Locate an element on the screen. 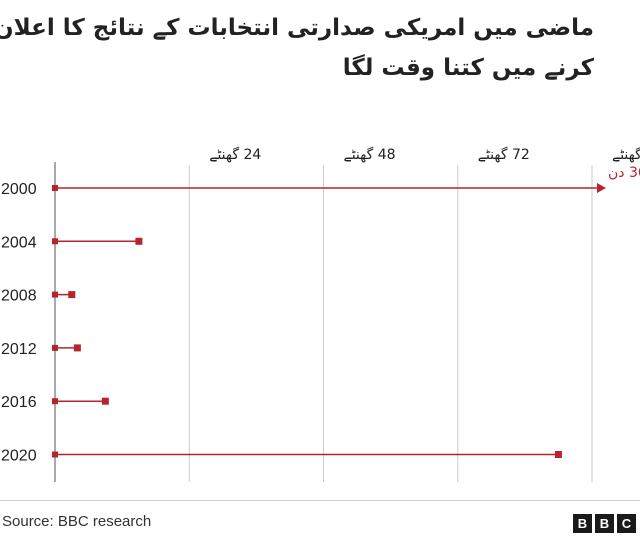  y-category-label: 2008 is located at coordinates (19, 296).